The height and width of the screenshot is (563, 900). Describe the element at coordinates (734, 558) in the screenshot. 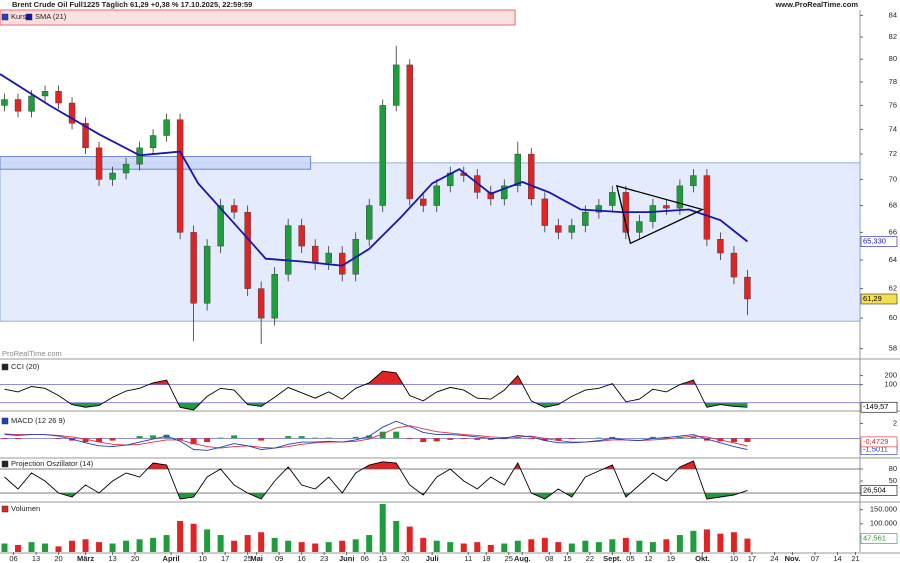

I see `x-tick-label: 10` at that location.